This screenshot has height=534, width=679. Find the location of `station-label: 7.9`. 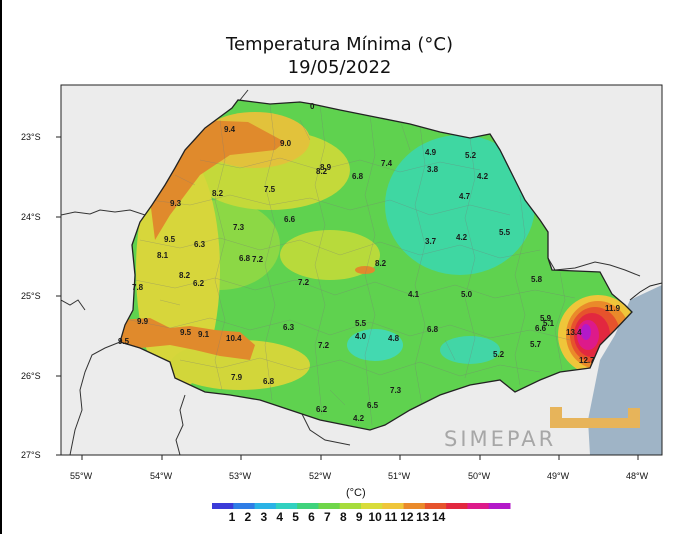

station-label: 7.9 is located at coordinates (237, 377).